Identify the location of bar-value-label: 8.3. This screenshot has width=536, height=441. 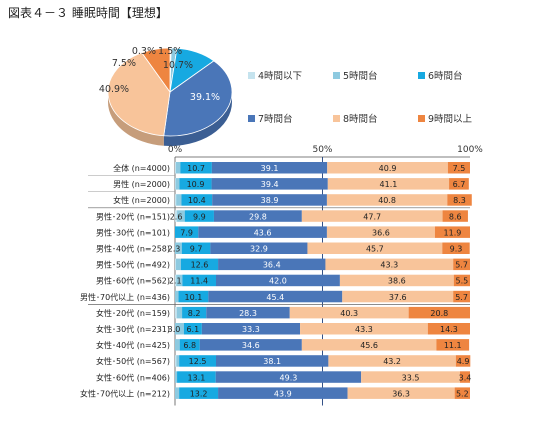
(459, 200).